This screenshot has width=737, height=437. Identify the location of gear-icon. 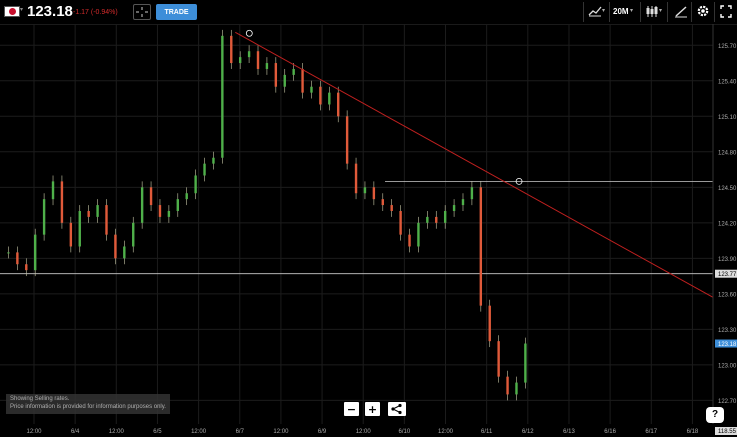
(703, 11).